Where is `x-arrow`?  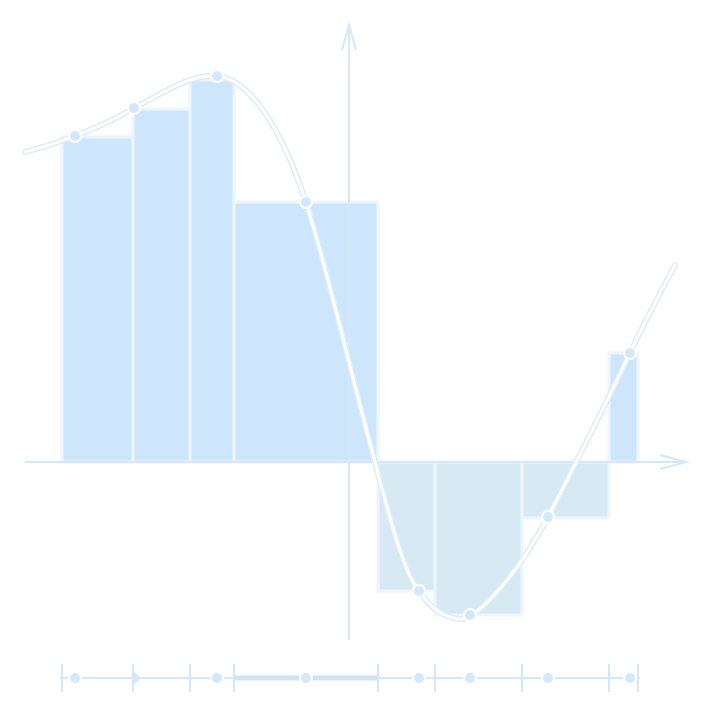
x-arrow is located at coordinates (674, 462).